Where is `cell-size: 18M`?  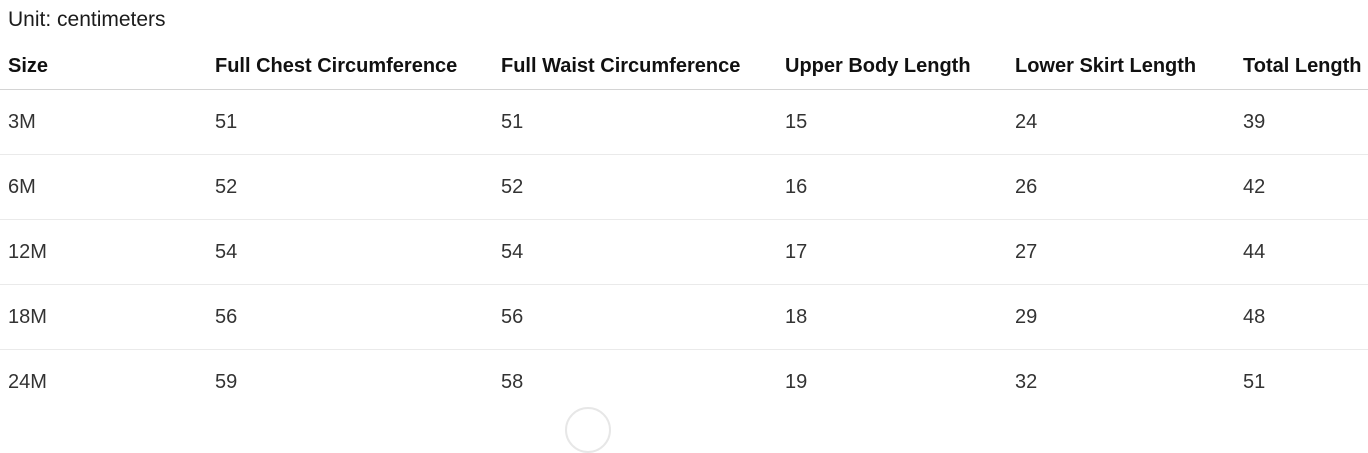
cell-size: 18M is located at coordinates (107, 317).